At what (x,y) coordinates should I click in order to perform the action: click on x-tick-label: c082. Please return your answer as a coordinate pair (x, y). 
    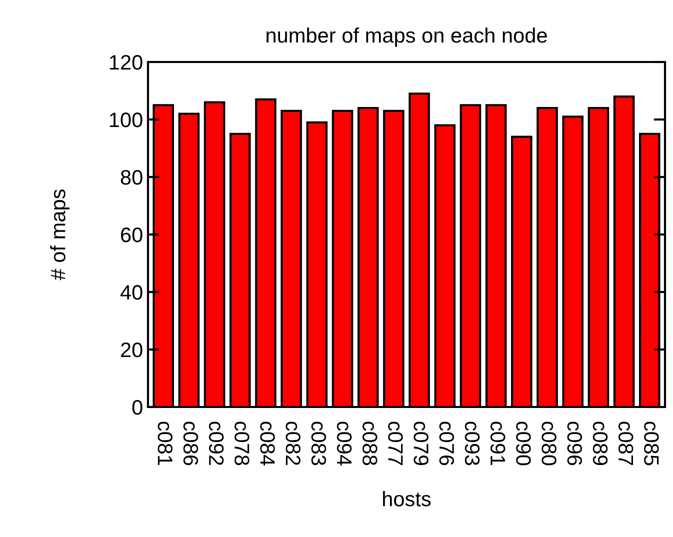
    Looking at the image, I should click on (293, 444).